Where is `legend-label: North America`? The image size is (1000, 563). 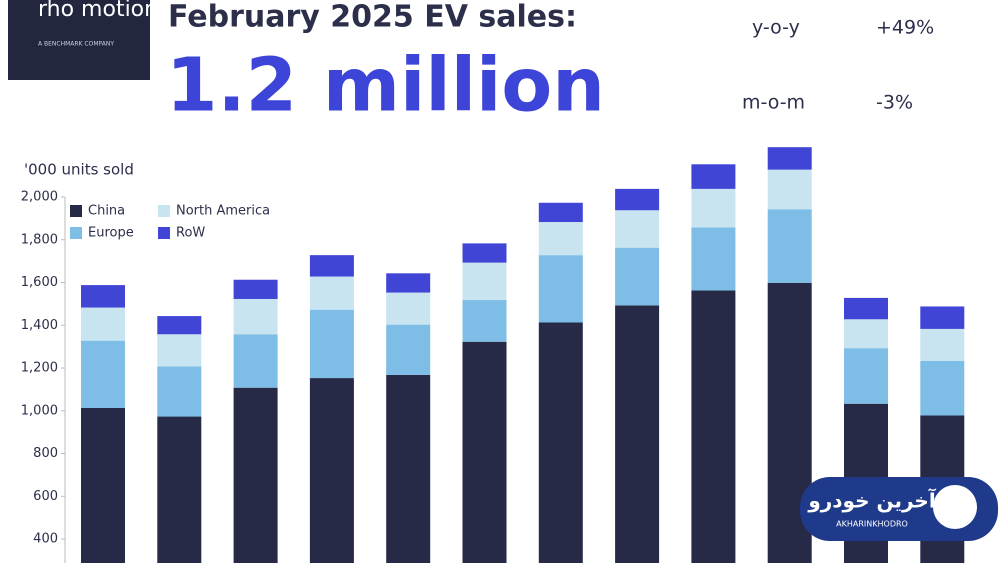 legend-label: North America is located at coordinates (223, 211).